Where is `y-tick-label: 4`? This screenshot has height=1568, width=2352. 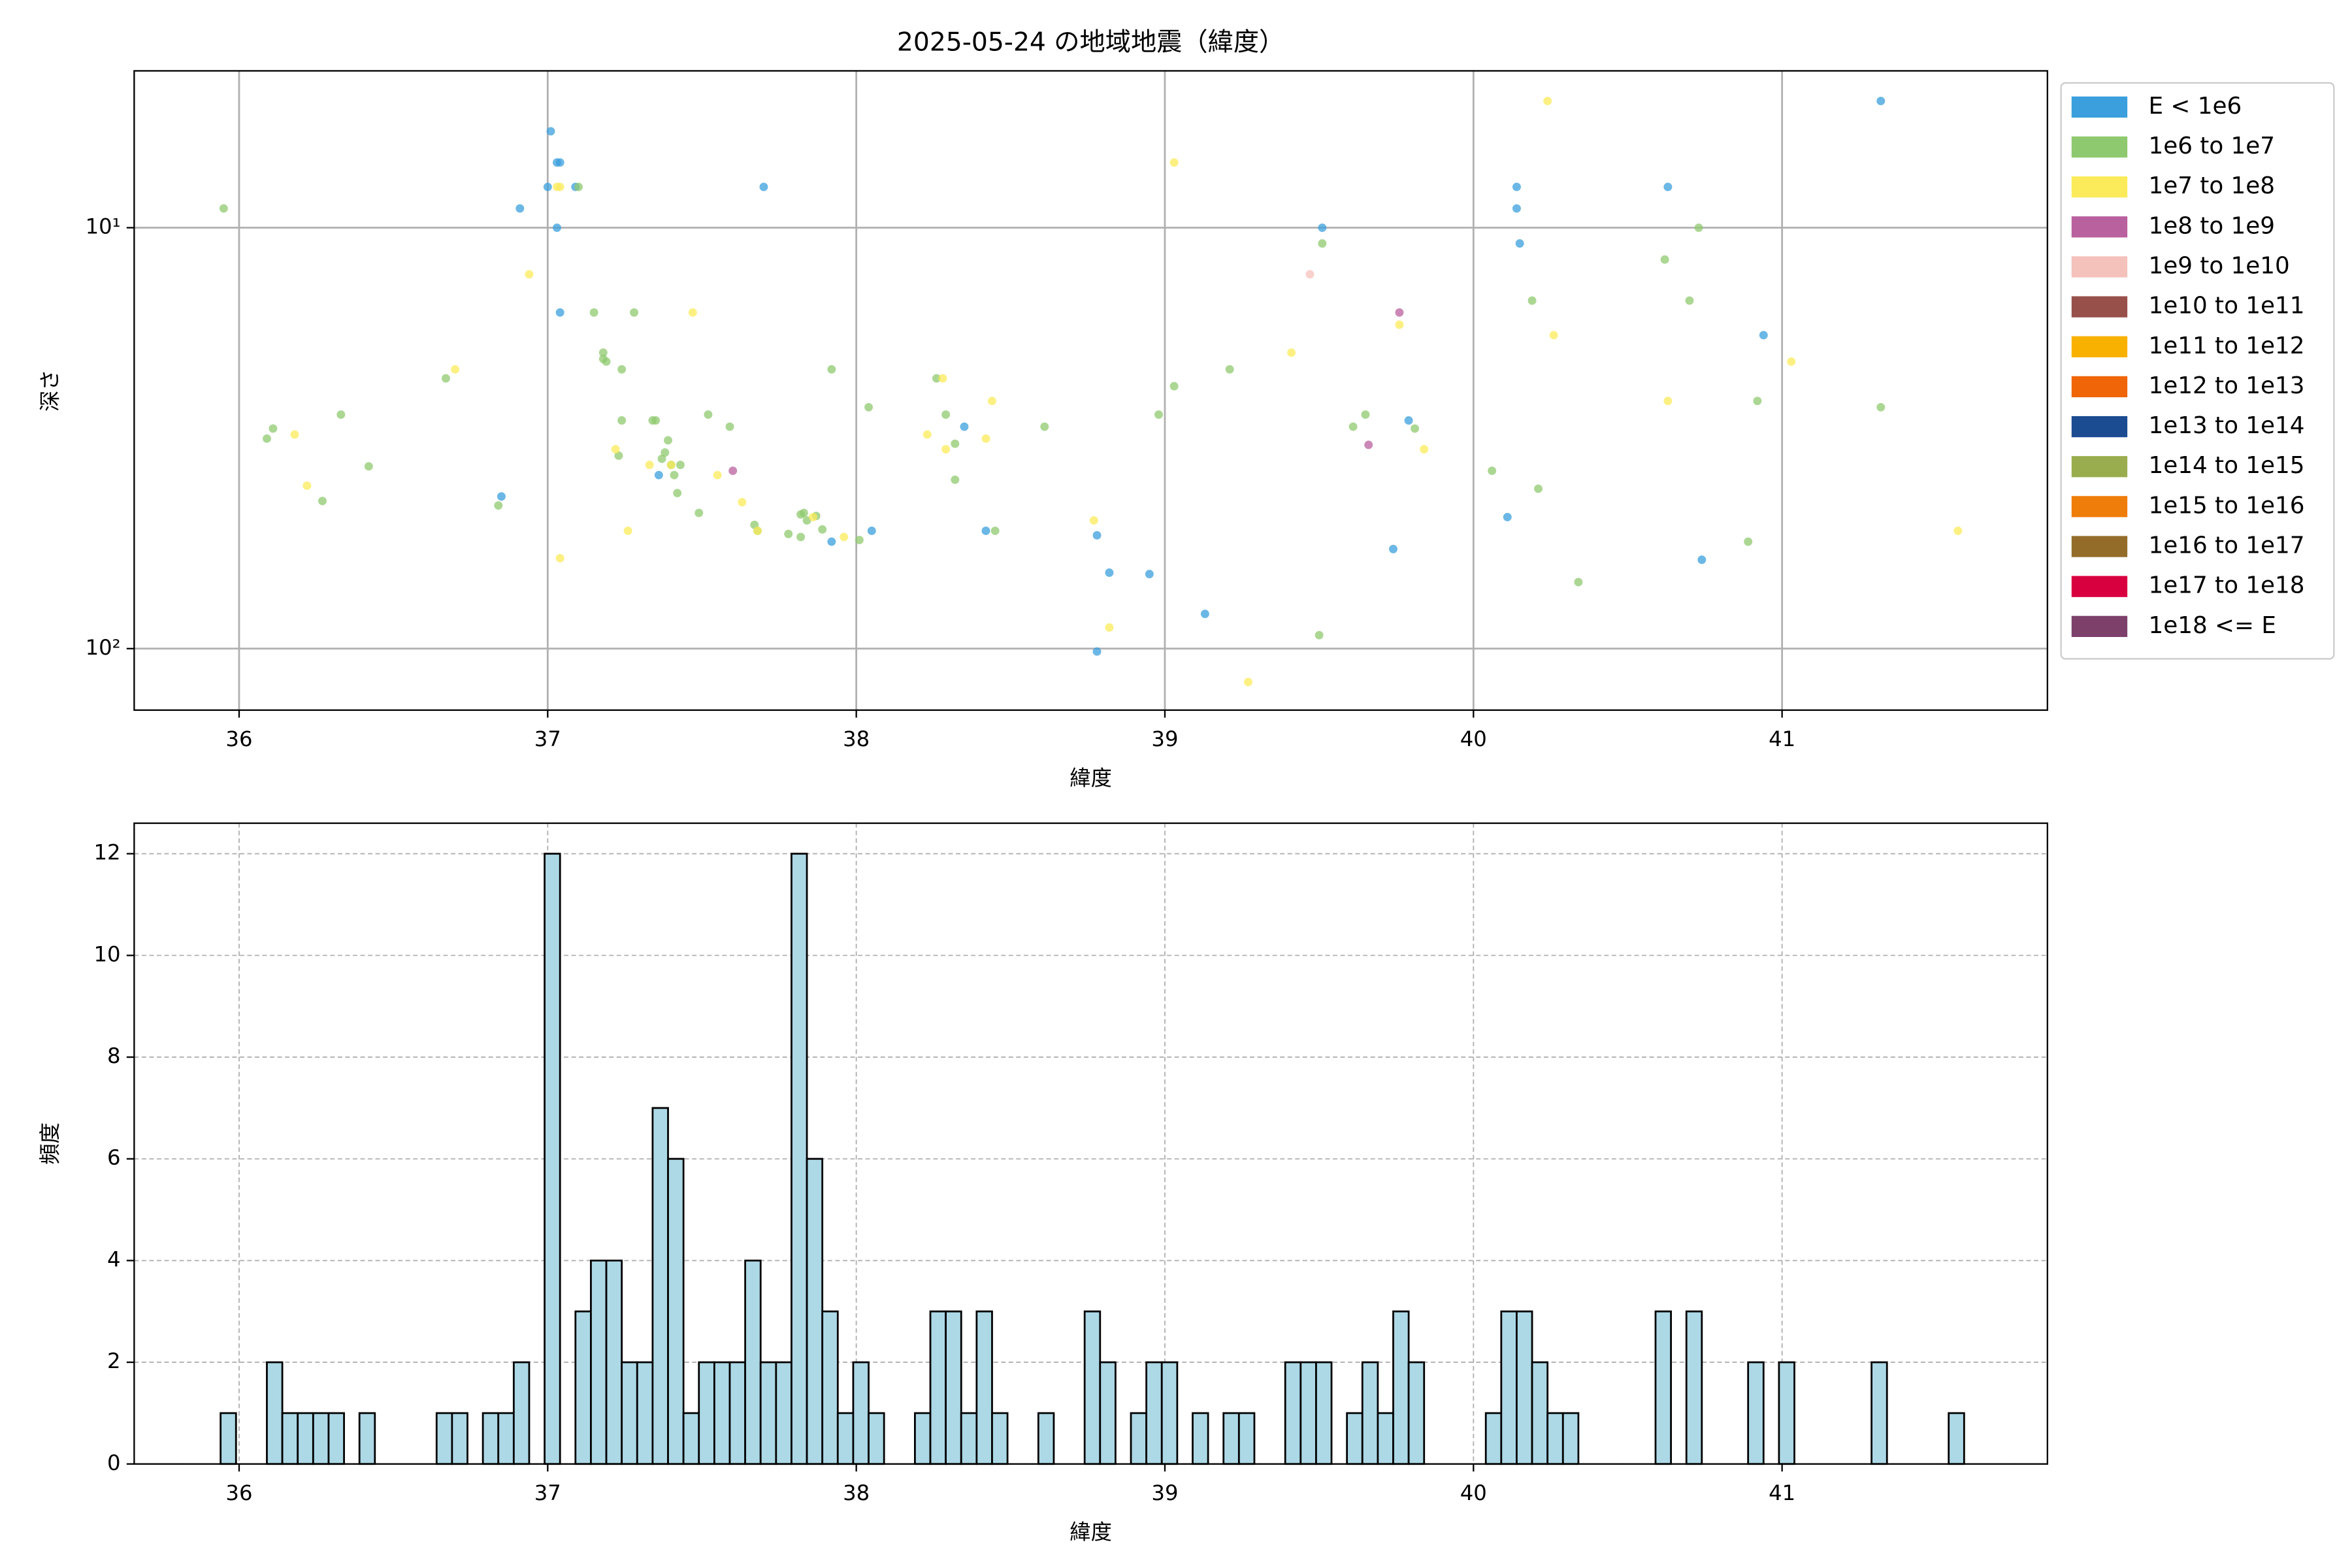
y-tick-label: 4 is located at coordinates (114, 1259).